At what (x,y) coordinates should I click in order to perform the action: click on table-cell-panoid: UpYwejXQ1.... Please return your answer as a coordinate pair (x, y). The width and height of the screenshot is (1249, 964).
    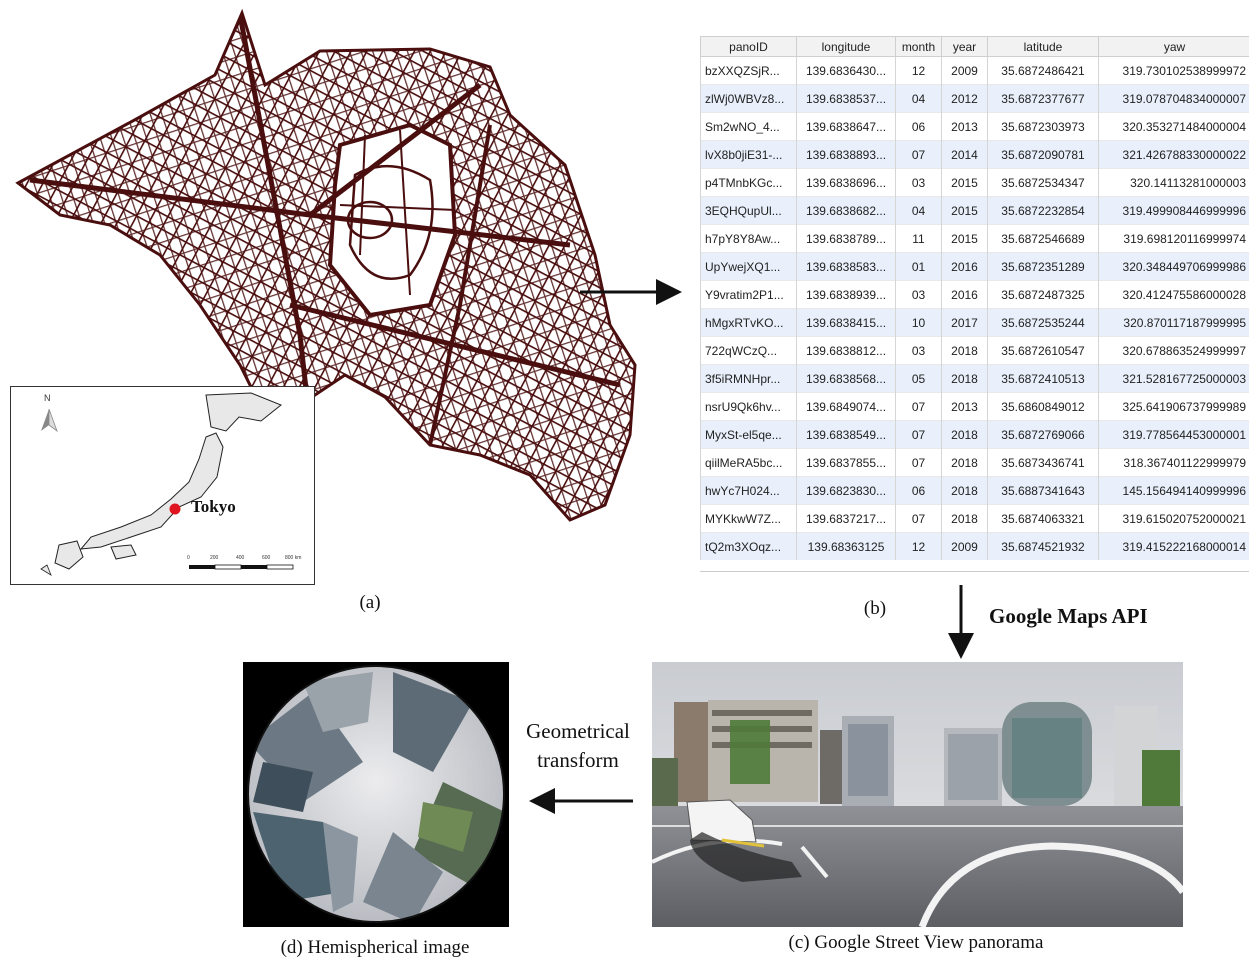
    Looking at the image, I should click on (748, 266).